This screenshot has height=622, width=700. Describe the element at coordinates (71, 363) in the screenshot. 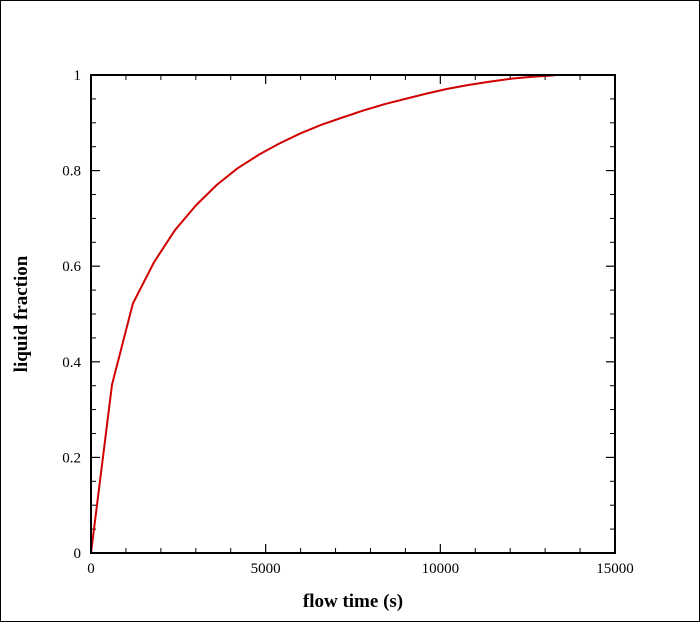

I see `y-tick-label: 0.4` at that location.